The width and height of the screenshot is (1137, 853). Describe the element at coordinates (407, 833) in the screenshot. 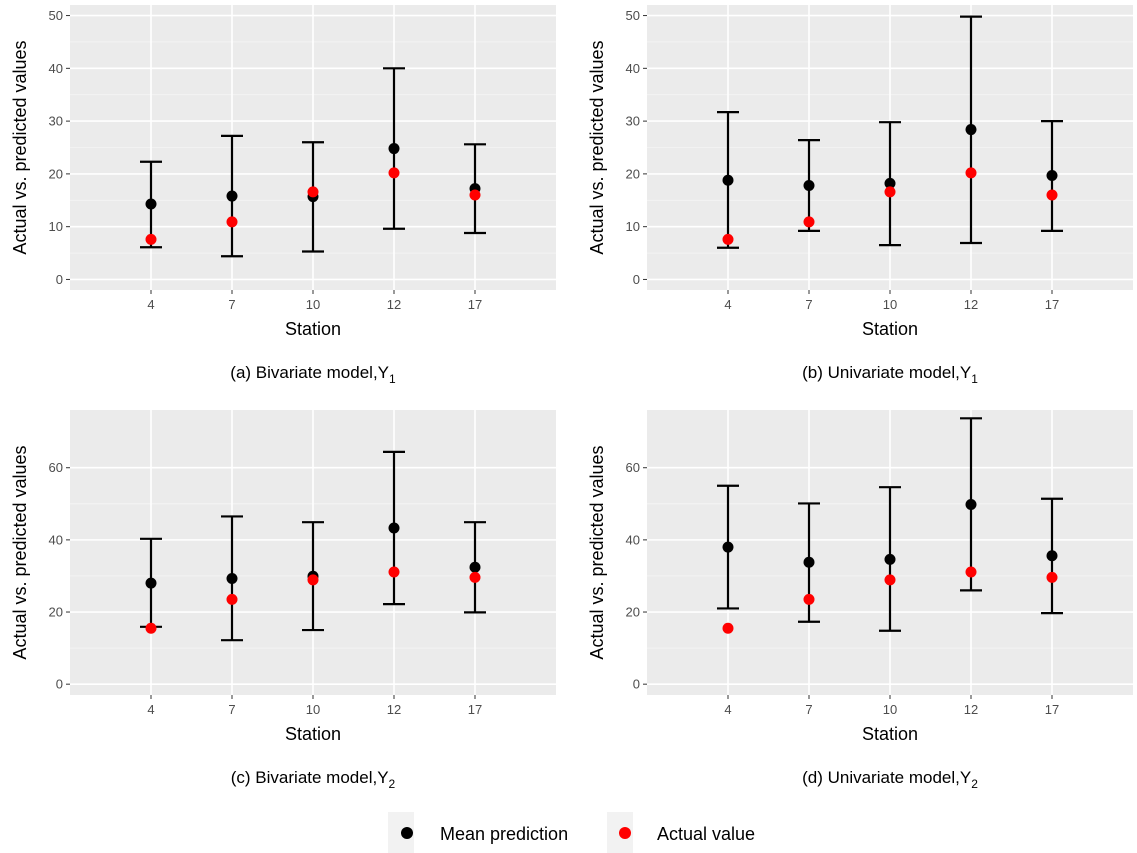

I see `legend-key-mean-prediction` at that location.